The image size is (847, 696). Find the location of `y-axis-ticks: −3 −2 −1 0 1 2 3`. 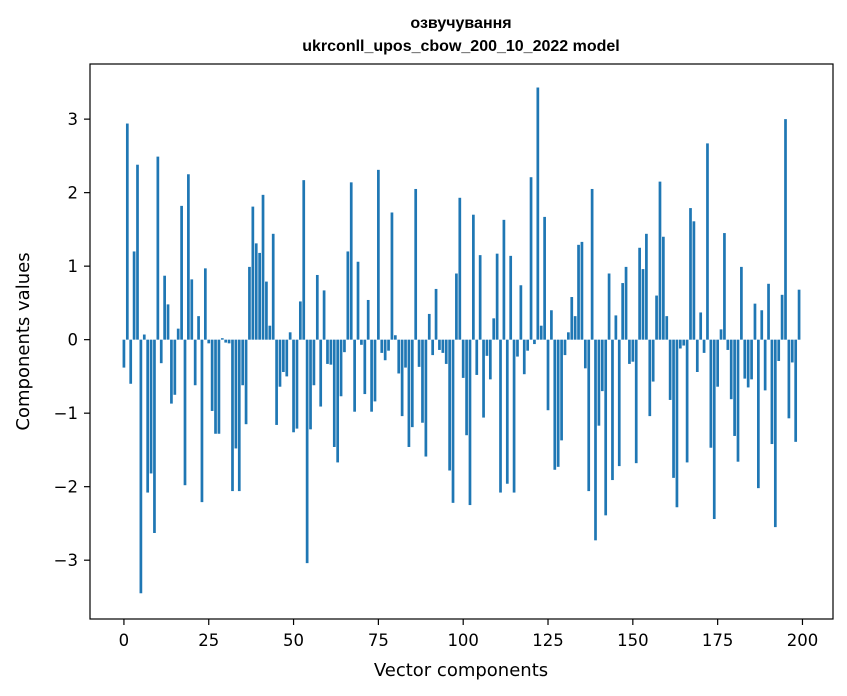

y-axis-ticks: −3 −2 −1 0 1 2 3 is located at coordinates (72, 340).